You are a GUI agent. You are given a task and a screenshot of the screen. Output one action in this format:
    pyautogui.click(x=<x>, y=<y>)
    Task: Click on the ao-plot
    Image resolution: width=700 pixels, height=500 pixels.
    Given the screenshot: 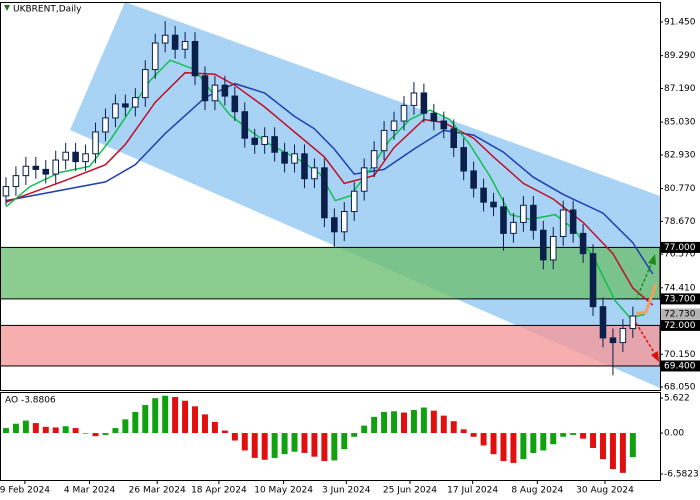 What is the action you would take?
    pyautogui.click(x=319, y=434)
    